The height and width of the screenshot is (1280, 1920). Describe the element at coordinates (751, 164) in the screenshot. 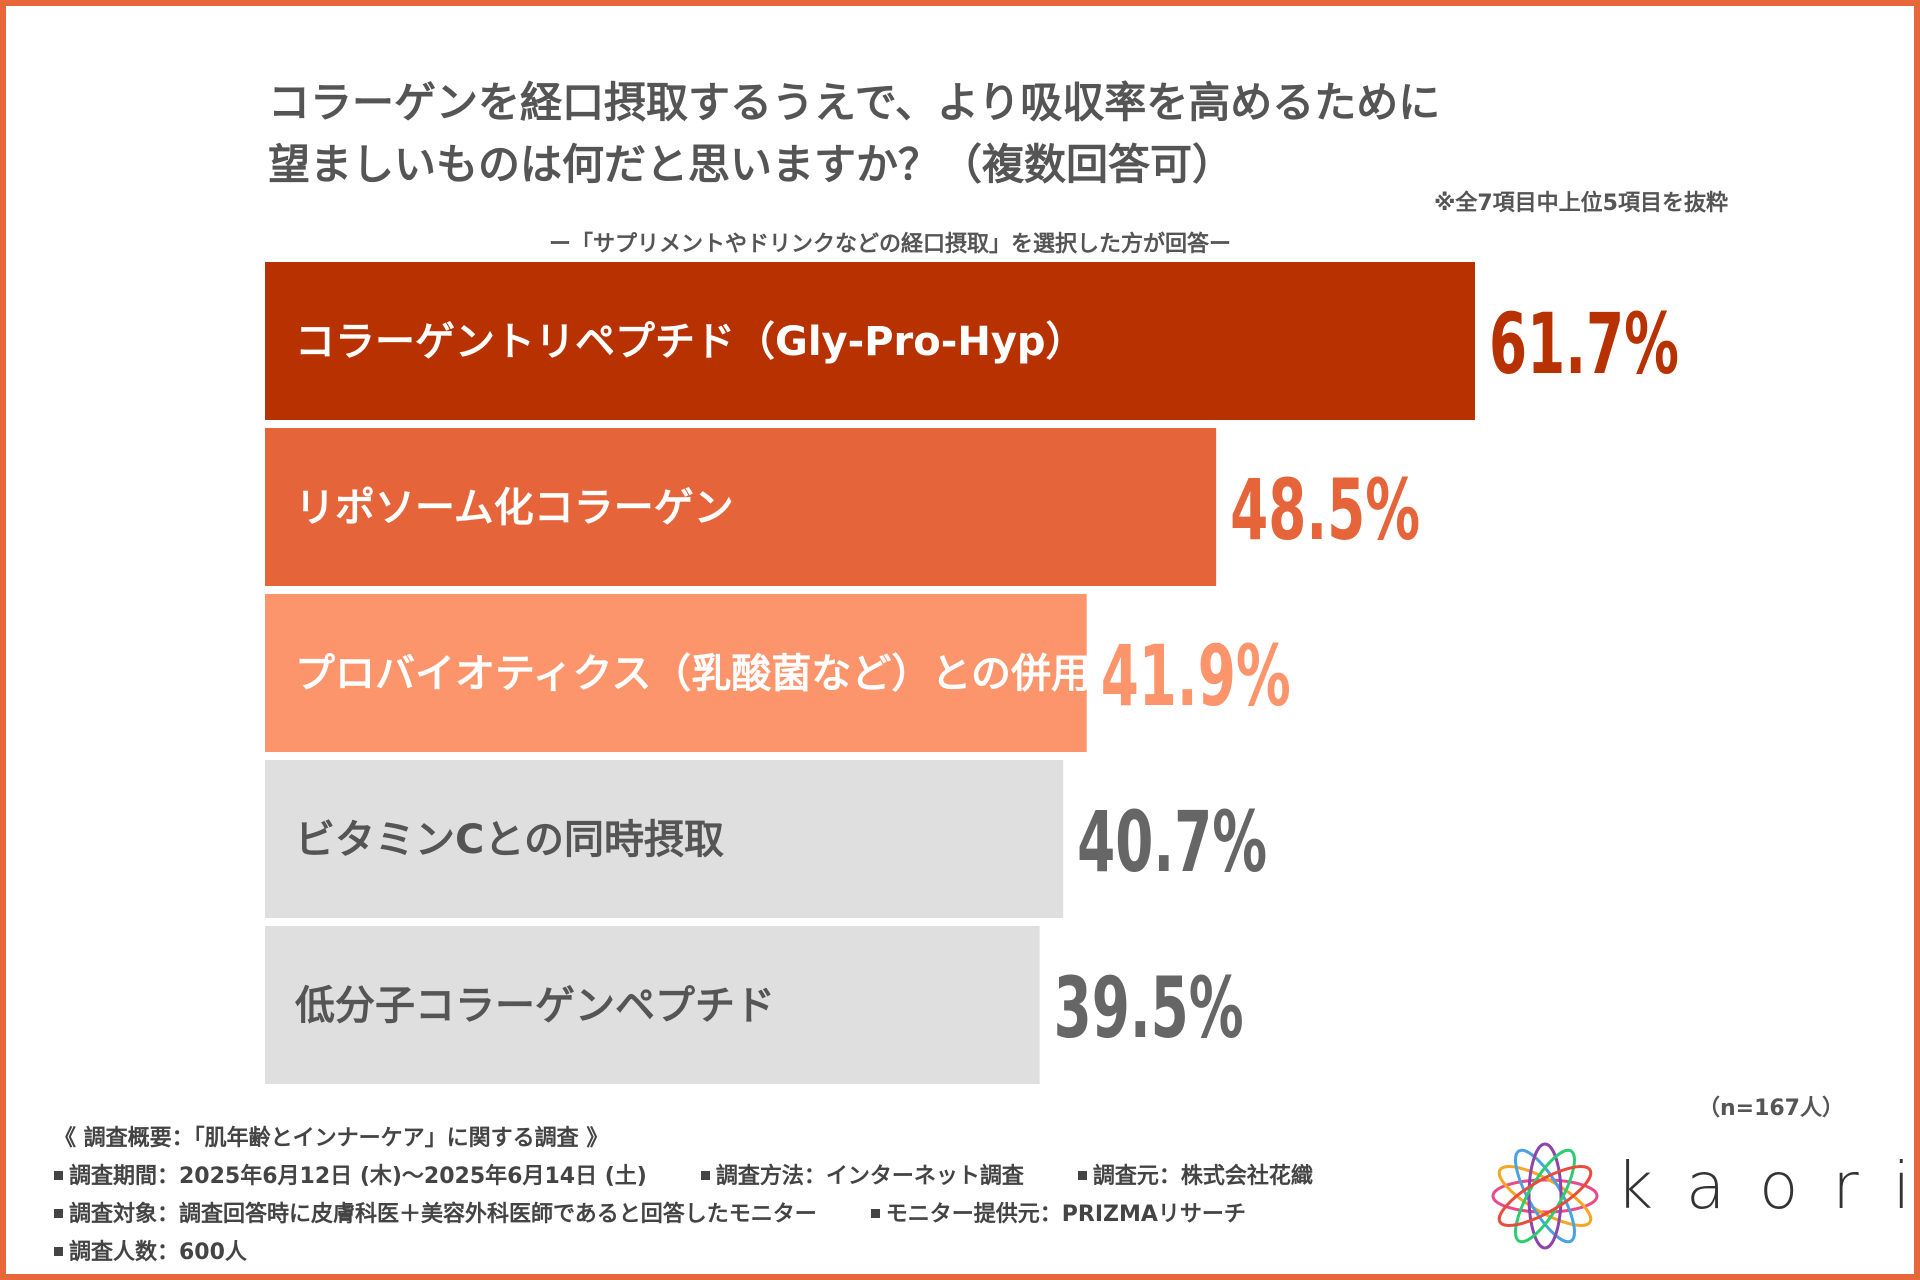

I see `chart-title-line-2: 望ましいものは何だと思いますか？（複数回答可）` at that location.